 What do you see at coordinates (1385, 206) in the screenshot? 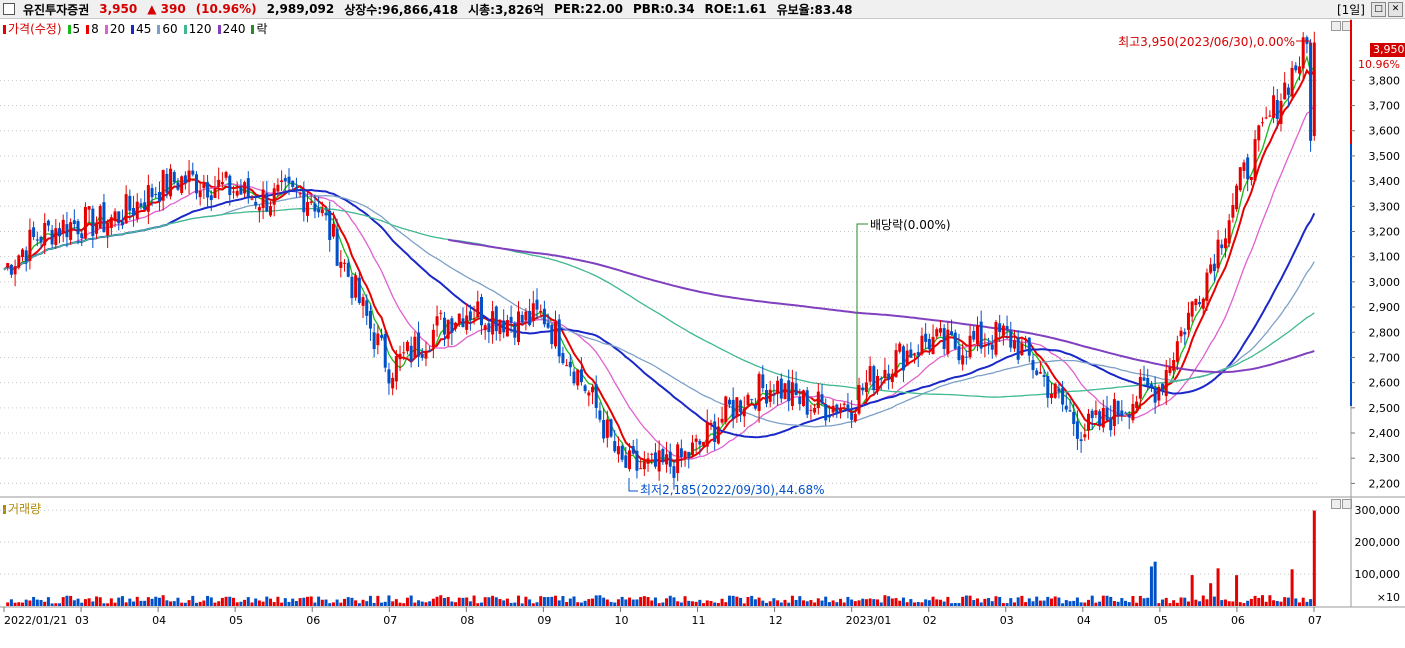
I see `price-tick-label: 3,300` at bounding box center [1385, 206].